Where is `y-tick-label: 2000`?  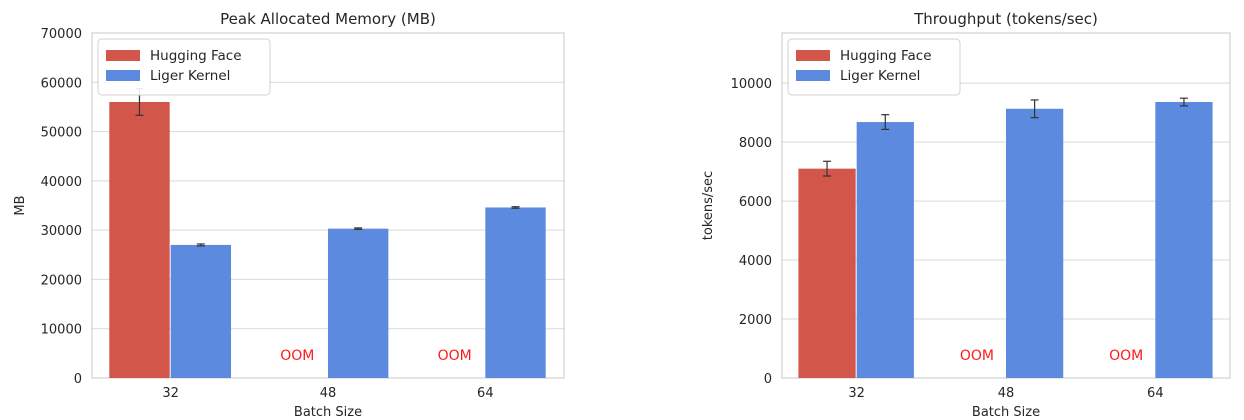 y-tick-label: 2000 is located at coordinates (755, 320).